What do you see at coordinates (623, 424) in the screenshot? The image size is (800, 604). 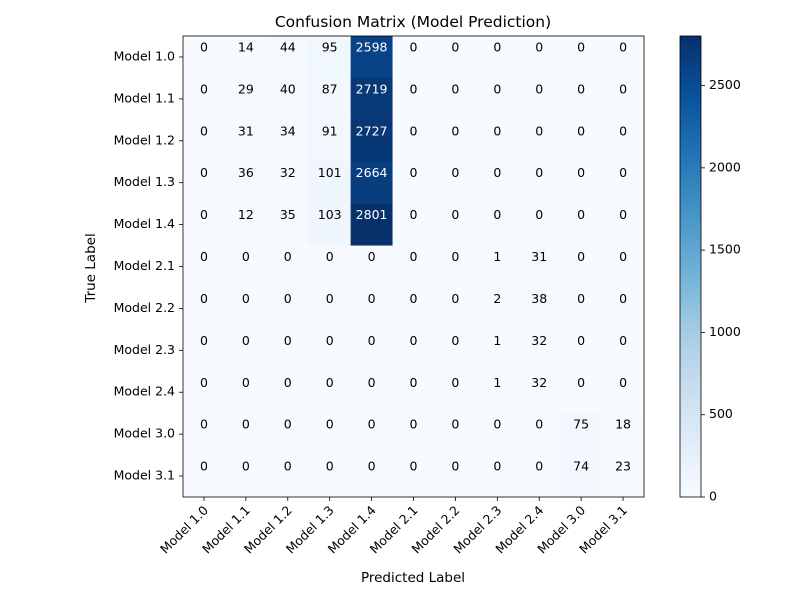 I see `cell-value-label: 18` at bounding box center [623, 424].